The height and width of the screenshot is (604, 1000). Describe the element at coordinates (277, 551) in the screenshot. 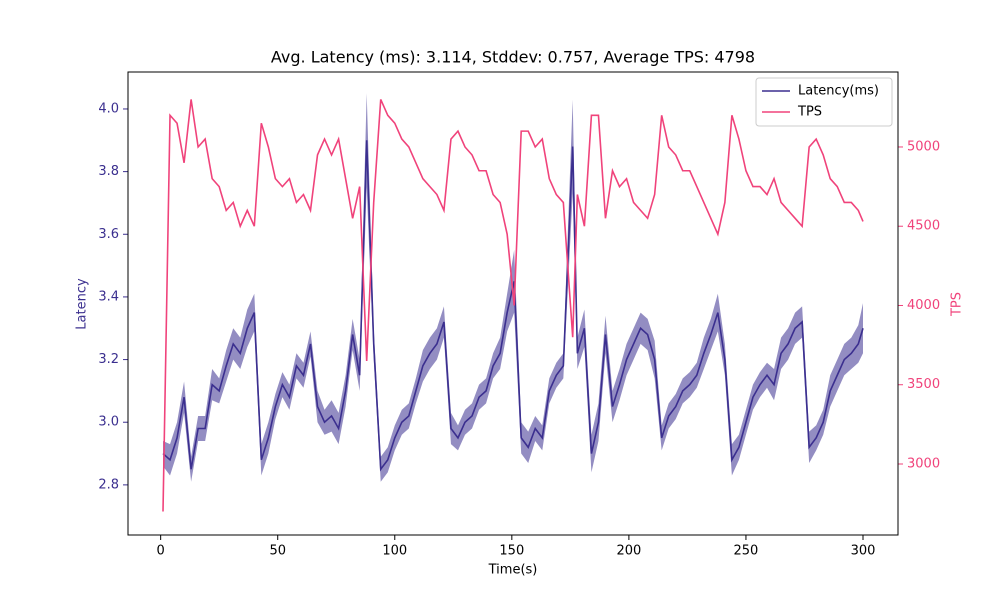

I see `x-tick-label: 50` at that location.